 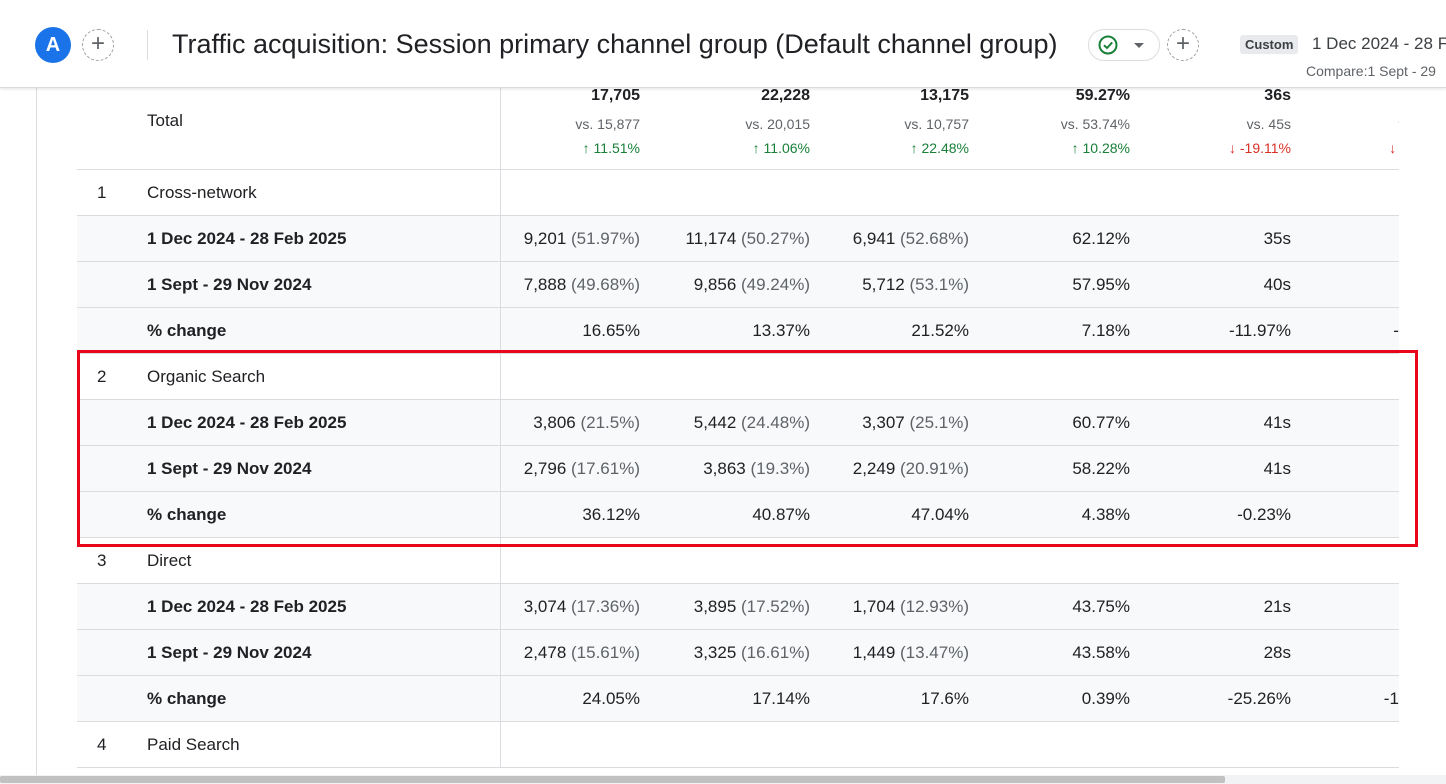 I want to click on metric-cell: 3,863 (19.3%), so click(x=756, y=469).